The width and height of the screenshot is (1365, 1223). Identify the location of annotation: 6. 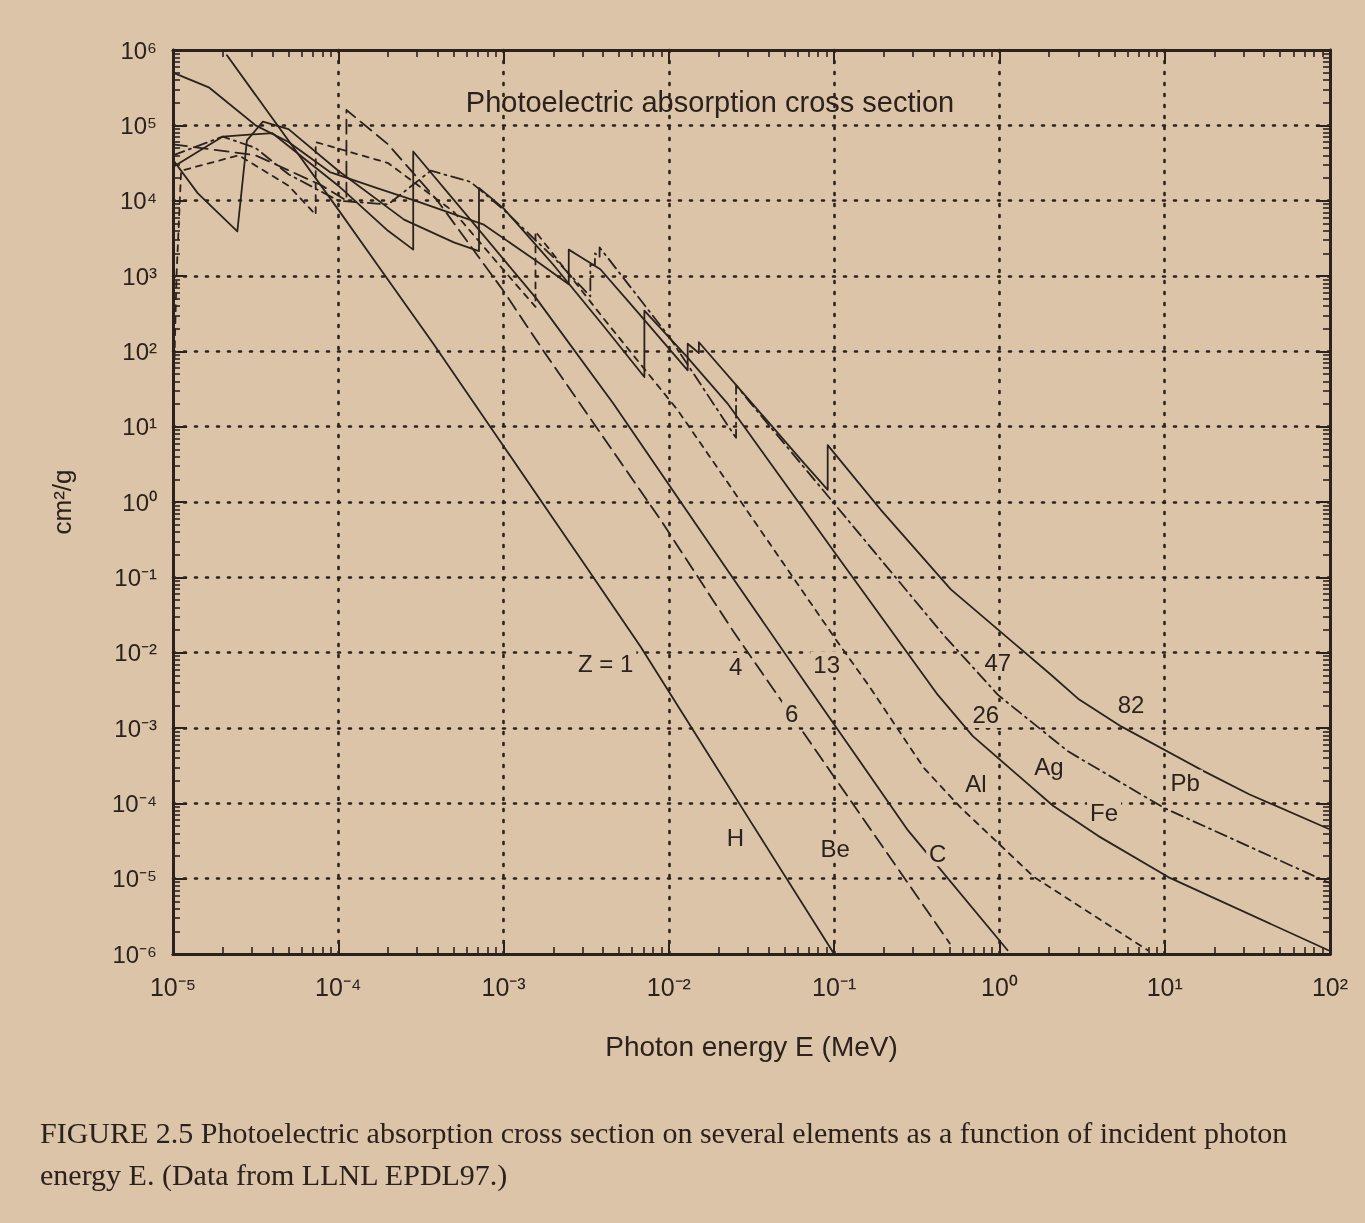
(792, 714).